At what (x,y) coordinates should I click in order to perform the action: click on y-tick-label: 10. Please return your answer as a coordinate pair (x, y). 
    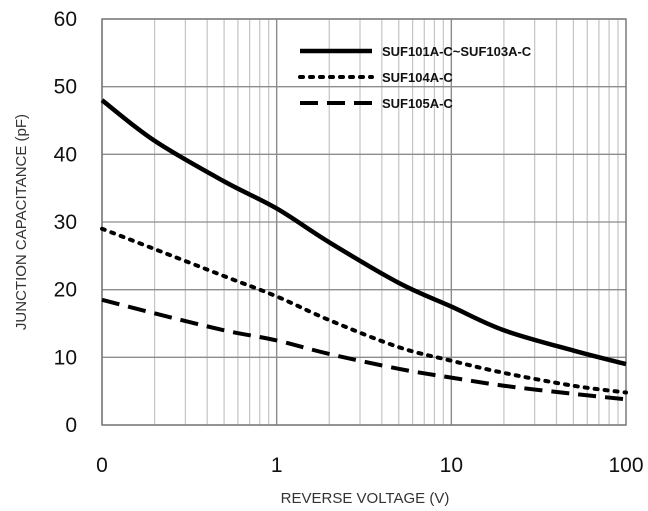
    Looking at the image, I should click on (65, 357).